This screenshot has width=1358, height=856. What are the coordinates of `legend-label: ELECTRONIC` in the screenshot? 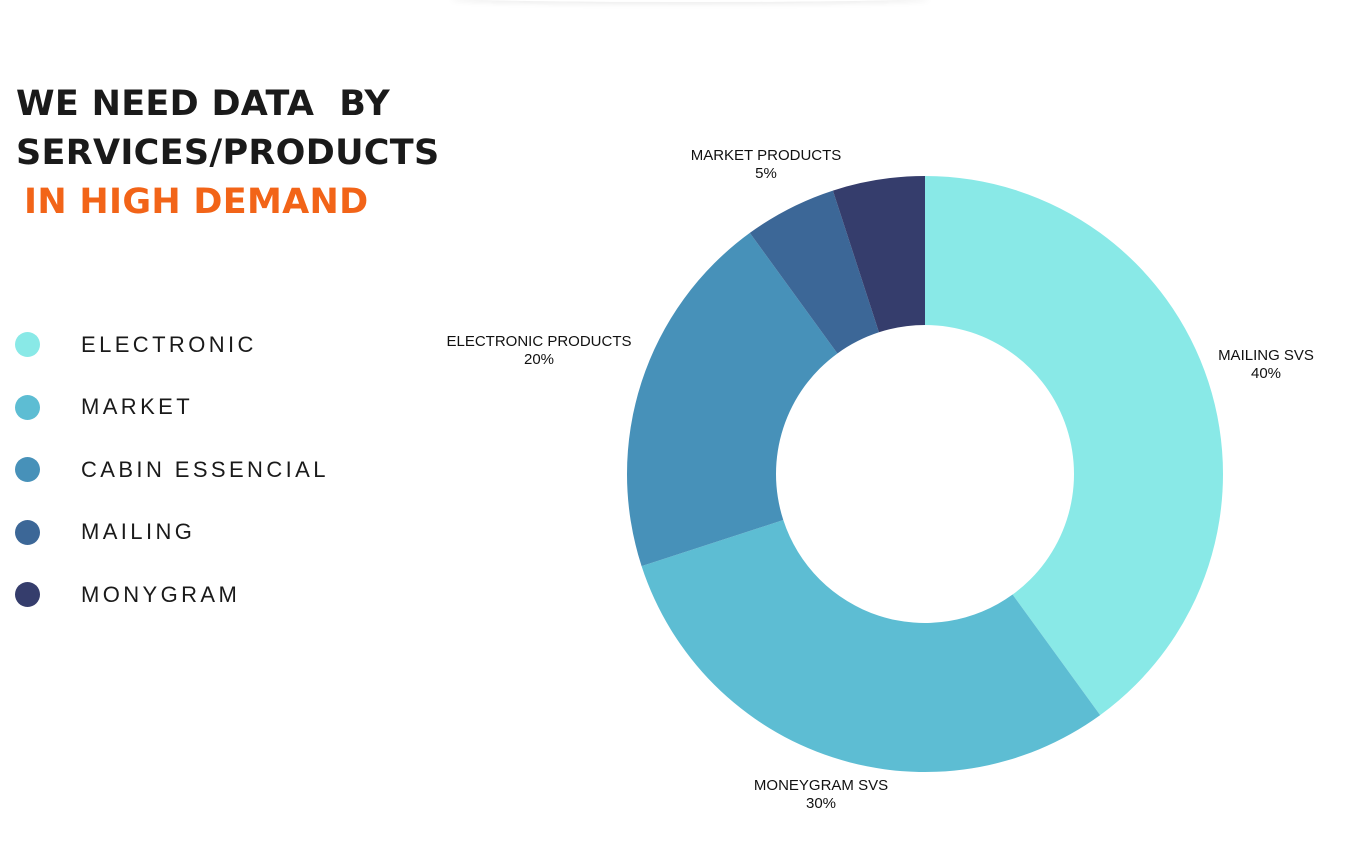 It's located at (169, 344).